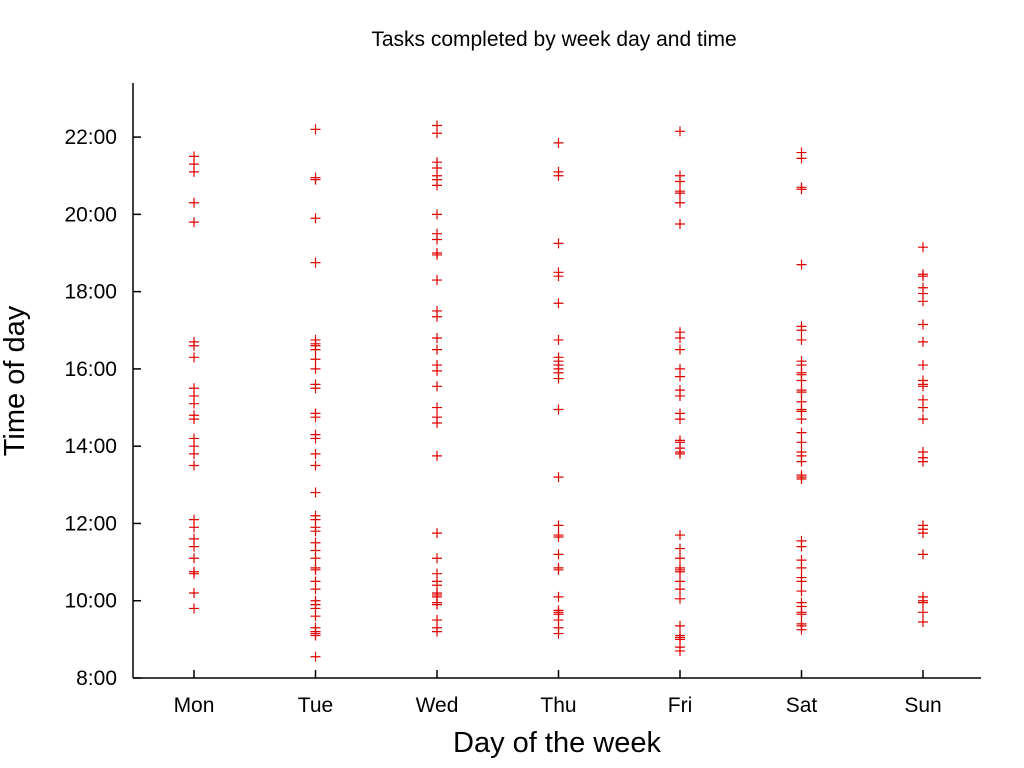 The width and height of the screenshot is (1024, 768). What do you see at coordinates (558, 705) in the screenshot?
I see `x-tick-label: Thu` at bounding box center [558, 705].